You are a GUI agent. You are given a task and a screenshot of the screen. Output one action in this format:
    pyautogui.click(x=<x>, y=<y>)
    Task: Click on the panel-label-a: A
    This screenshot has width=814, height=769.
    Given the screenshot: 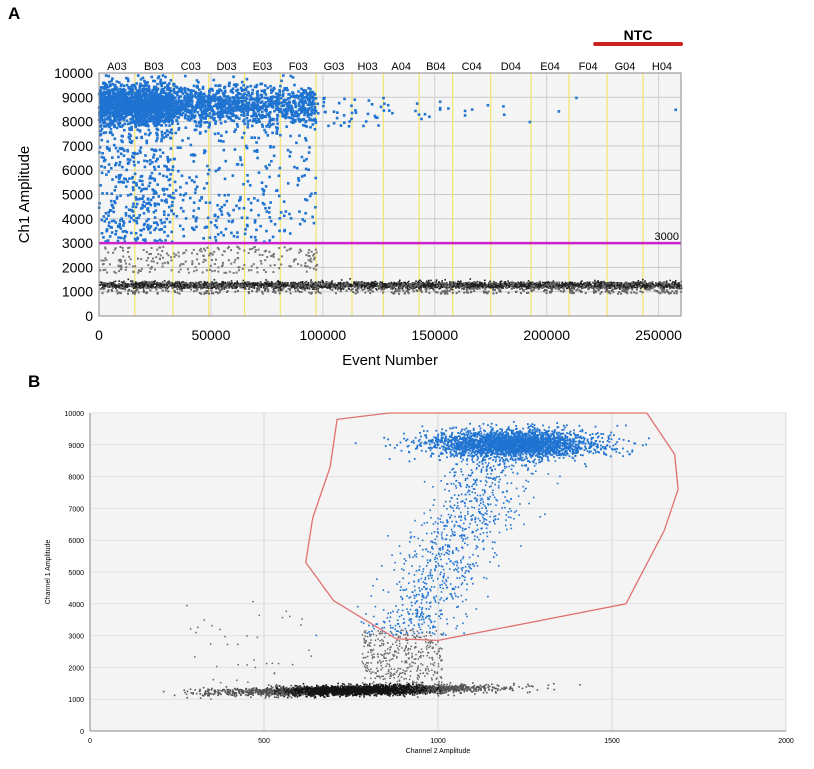 What is the action you would take?
    pyautogui.click(x=14, y=13)
    